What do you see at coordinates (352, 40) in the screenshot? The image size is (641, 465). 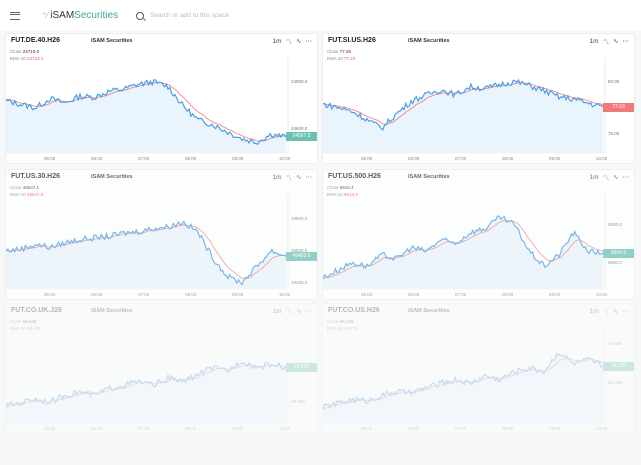 I see `symbol-title: FUT.SI.US.H26` at bounding box center [352, 40].